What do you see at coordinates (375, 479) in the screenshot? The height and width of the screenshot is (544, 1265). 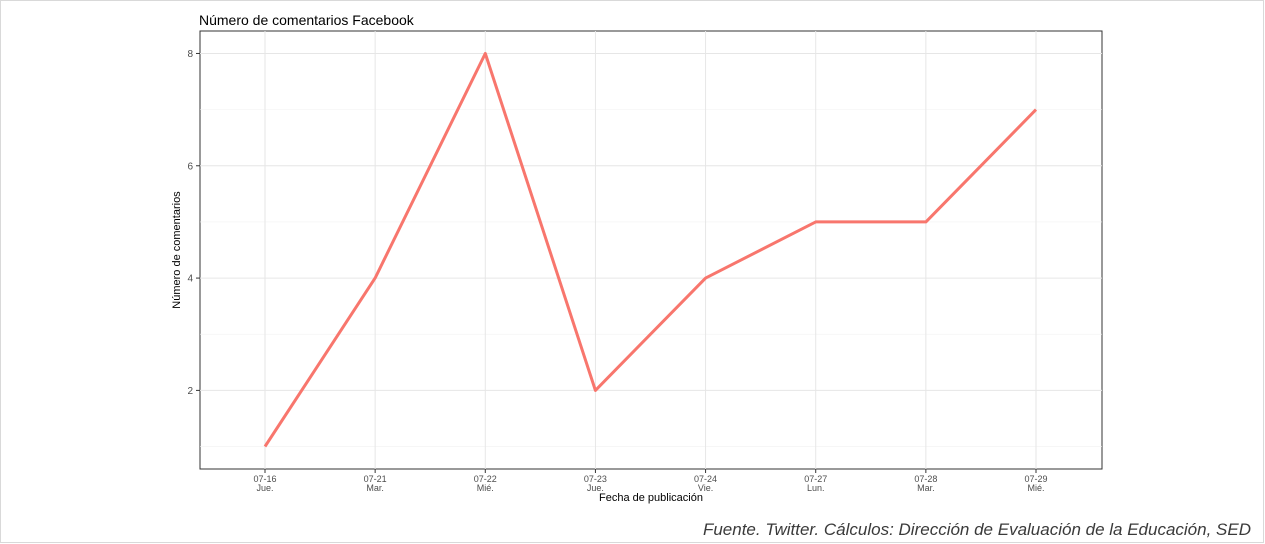 I see `x-tick-label: 07-21` at bounding box center [375, 479].